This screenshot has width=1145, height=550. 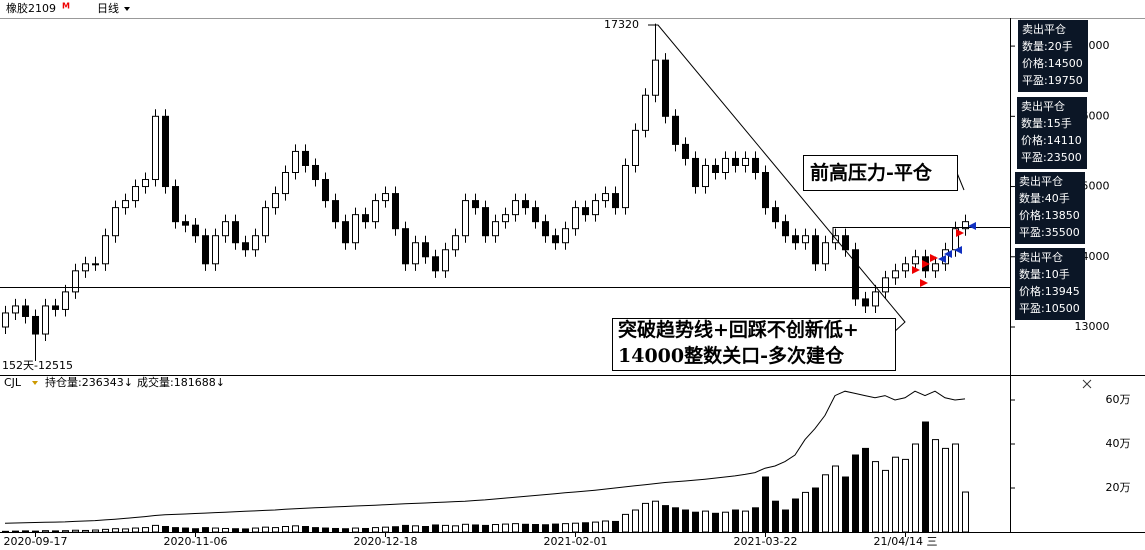 What do you see at coordinates (731, 355) in the screenshot?
I see `note: 14000整数关口-多次建仓` at bounding box center [731, 355].